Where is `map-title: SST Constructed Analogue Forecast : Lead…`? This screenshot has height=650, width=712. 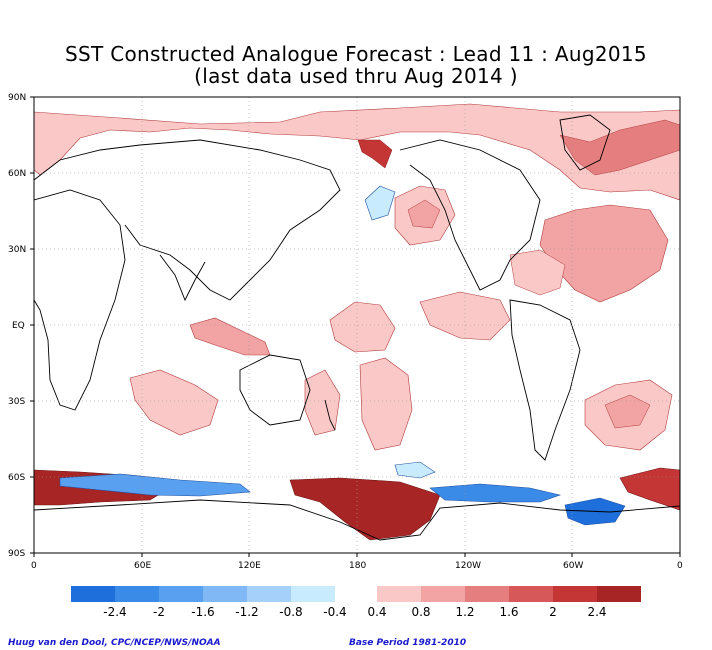 map-title: SST Constructed Analogue Forecast : Lead… is located at coordinates (356, 54).